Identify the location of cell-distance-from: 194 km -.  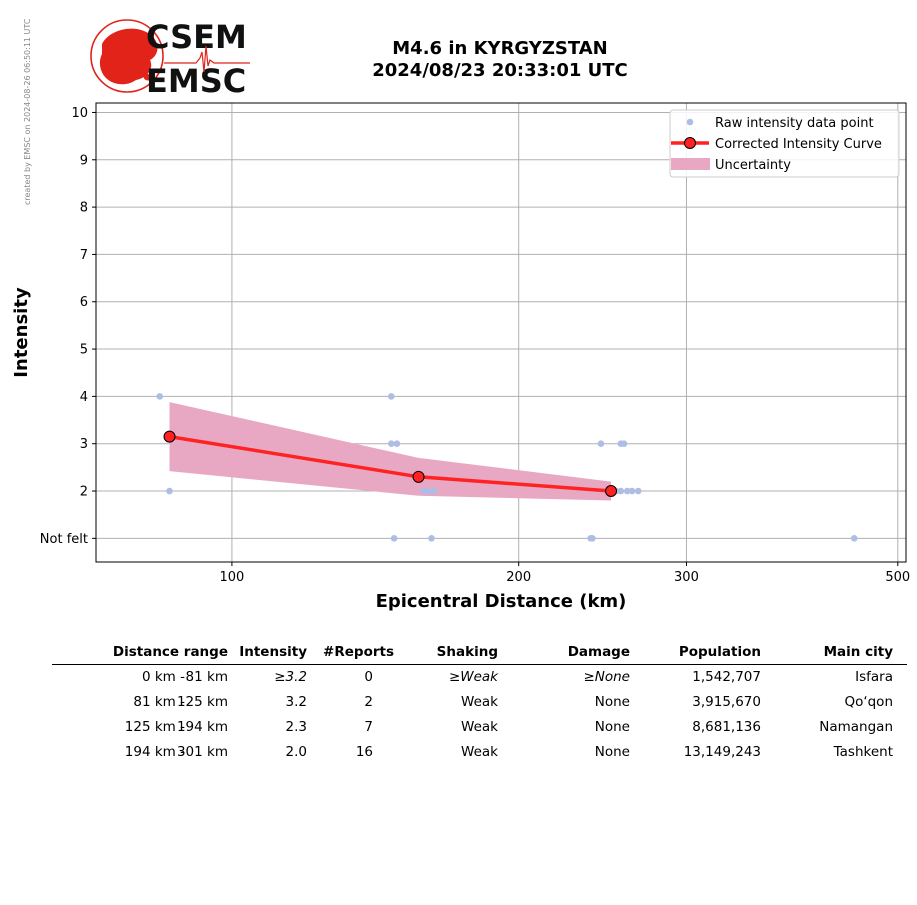
(154, 752).